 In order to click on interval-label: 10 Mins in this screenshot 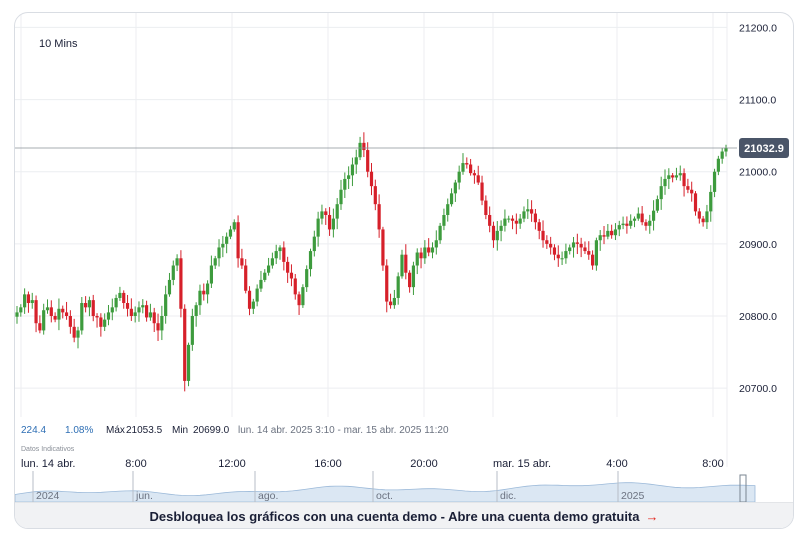, I will do `click(58, 44)`.